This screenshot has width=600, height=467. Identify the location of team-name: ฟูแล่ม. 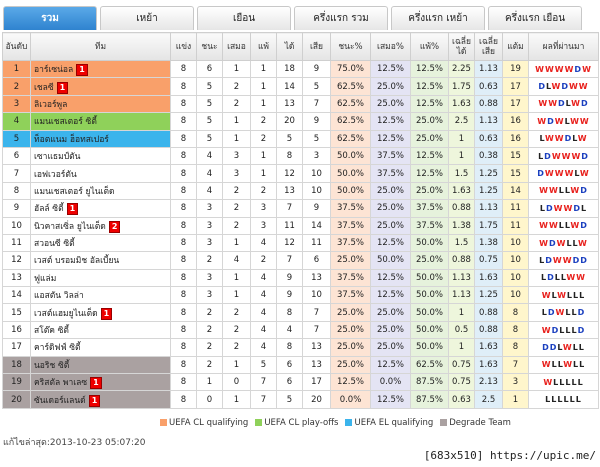
(45, 278).